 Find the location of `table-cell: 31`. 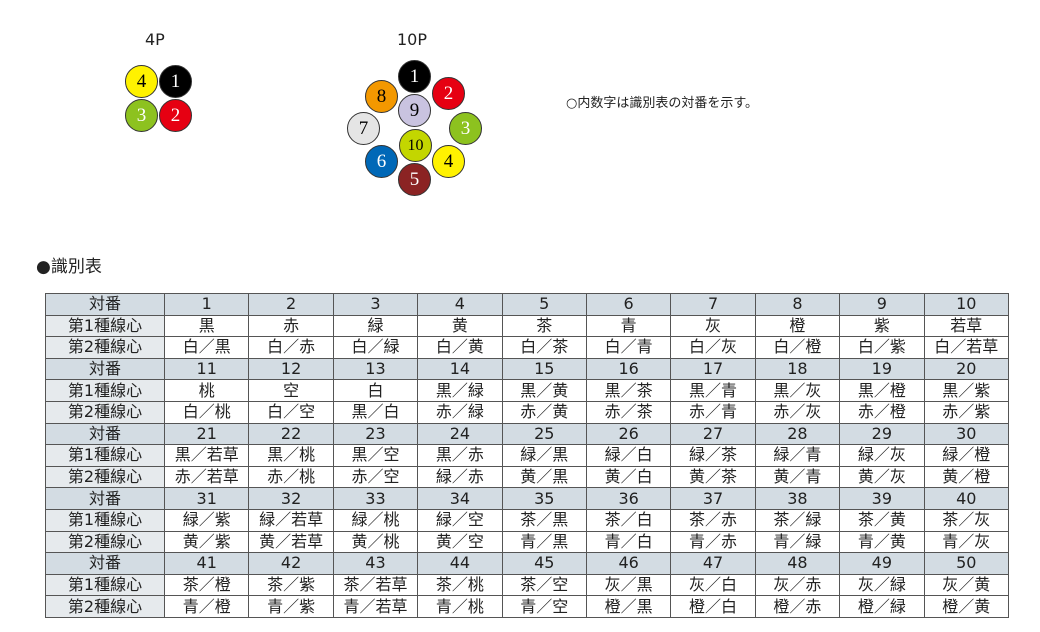

table-cell: 31 is located at coordinates (206, 498).